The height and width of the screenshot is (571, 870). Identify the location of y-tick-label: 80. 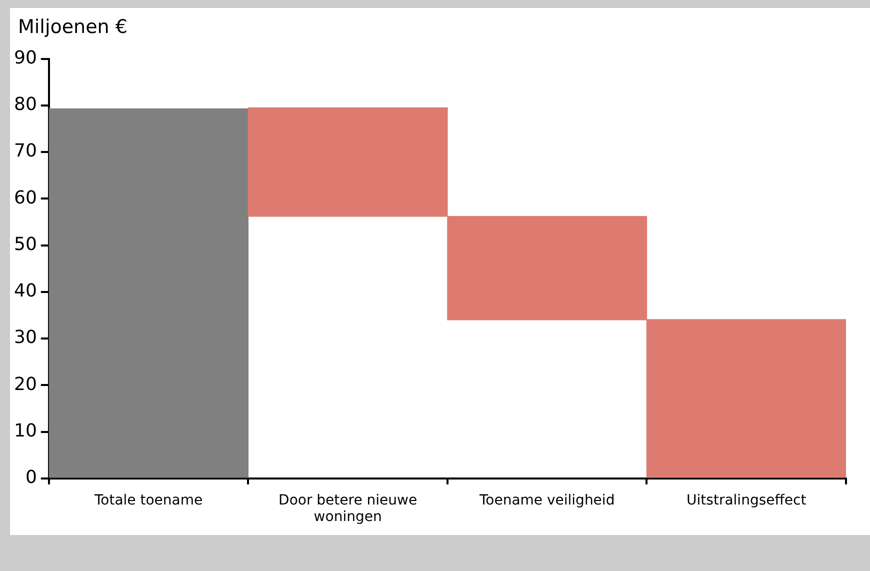
(25, 105).